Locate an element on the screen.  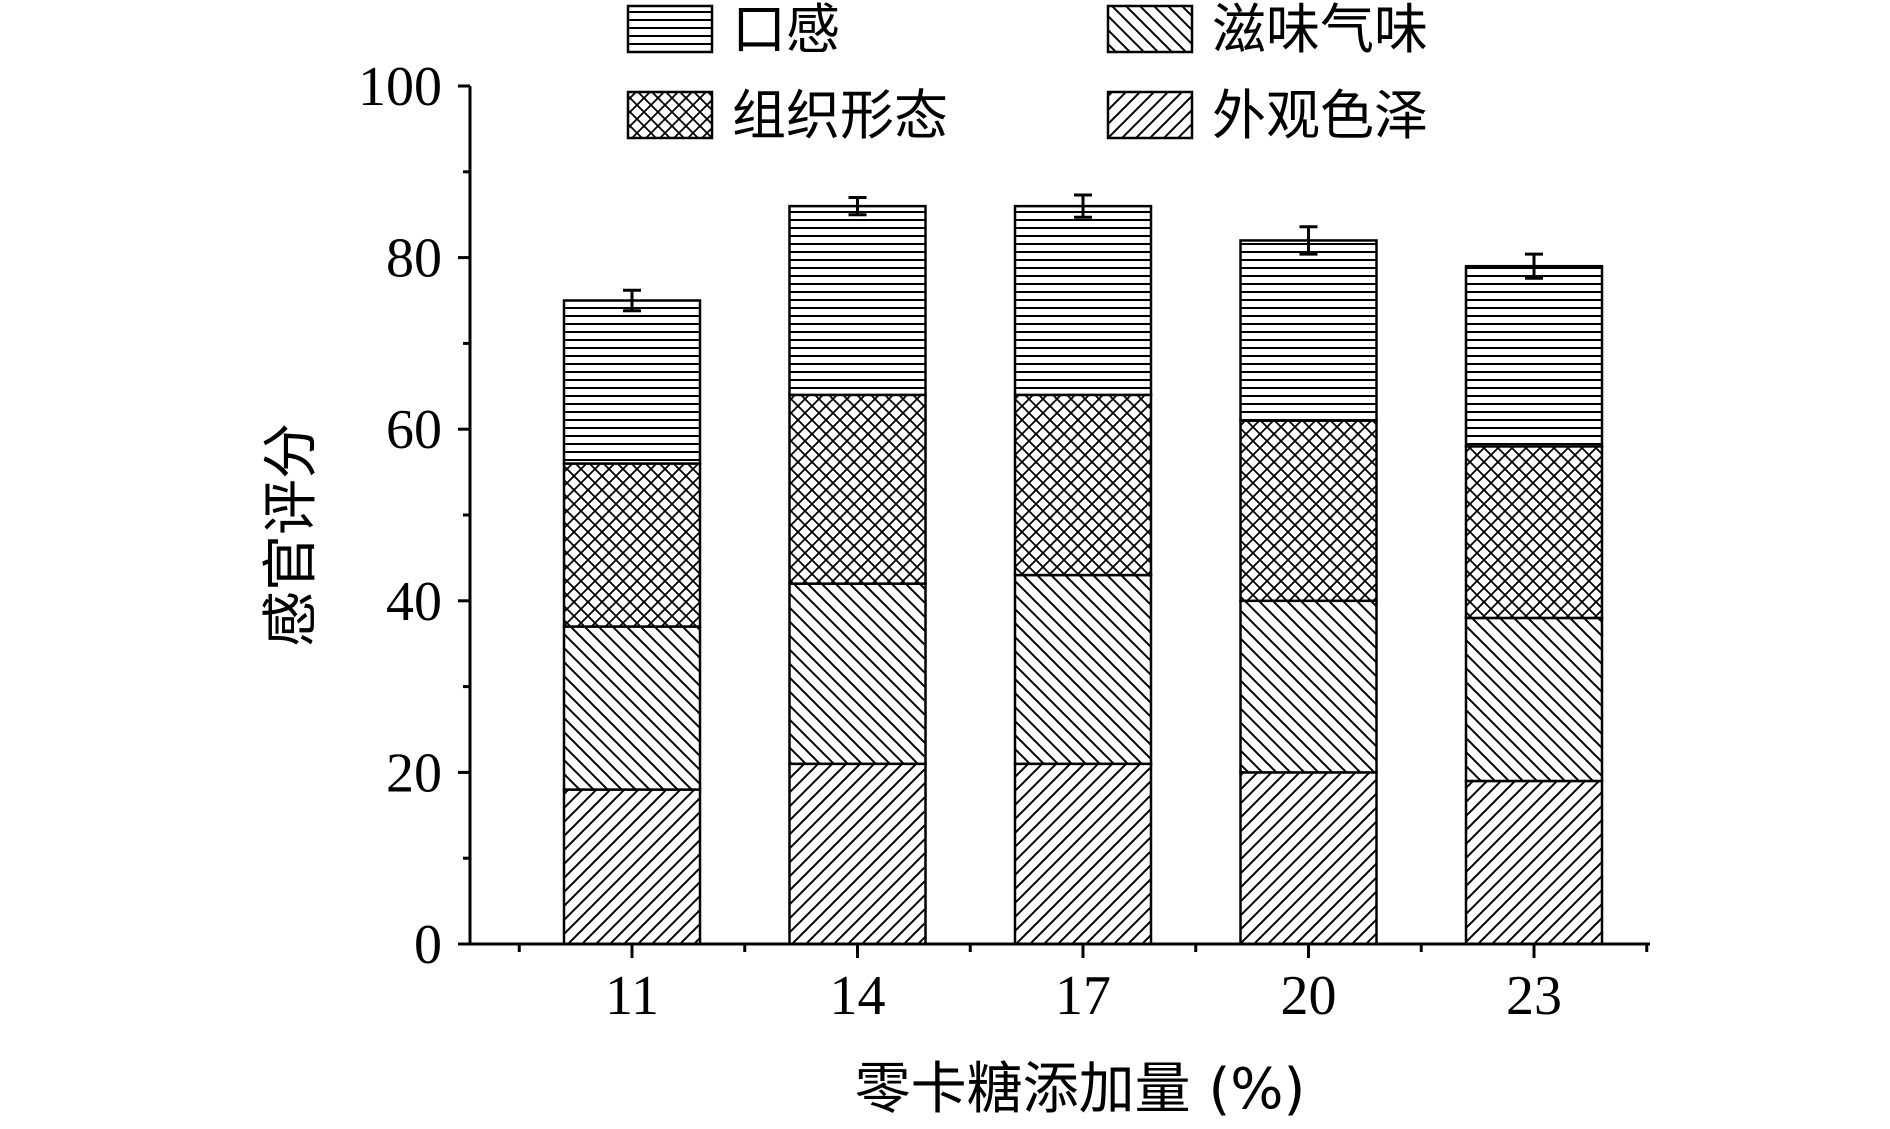
x-tick-label: 11 is located at coordinates (632, 996).